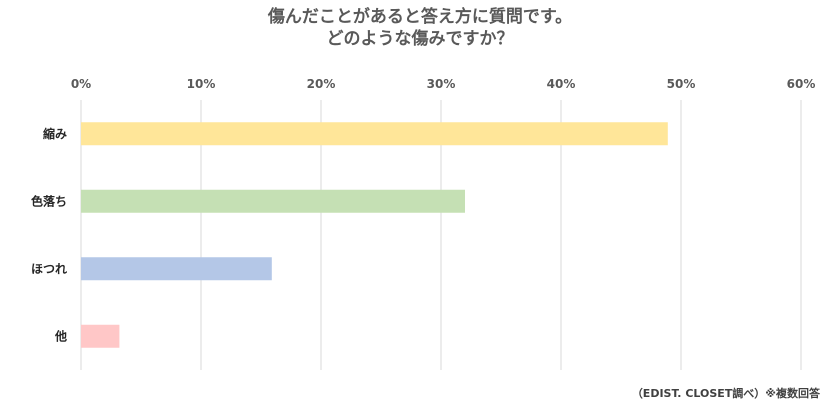 Image resolution: width=840 pixels, height=410 pixels. I want to click on x-tick-label: 20%, so click(321, 84).